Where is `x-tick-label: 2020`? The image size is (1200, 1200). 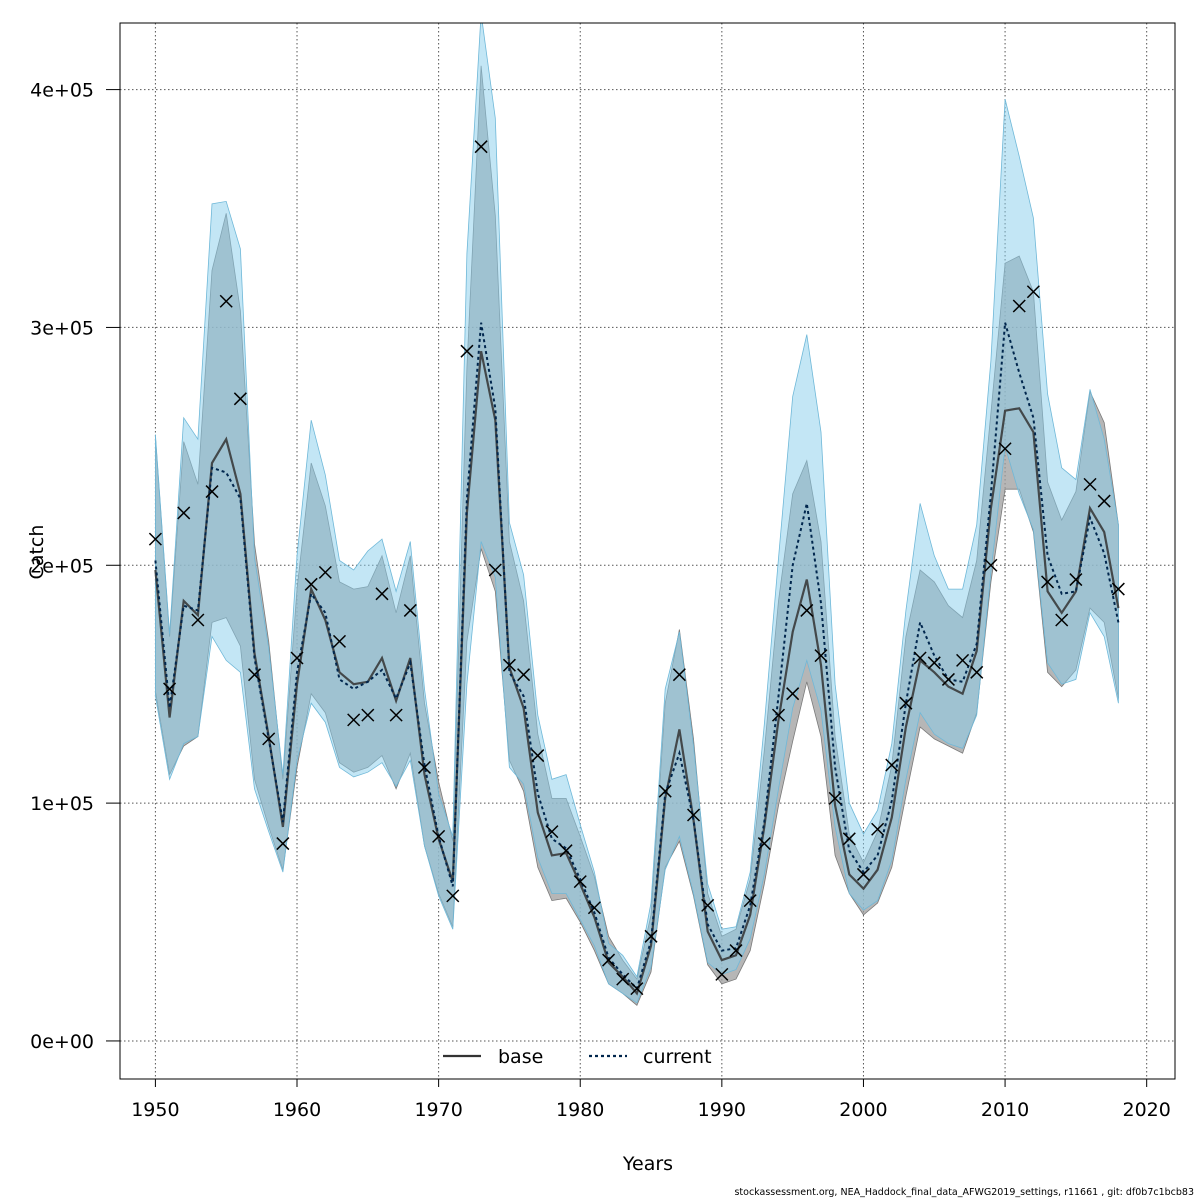 x-tick-label: 2020 is located at coordinates (1146, 1110).